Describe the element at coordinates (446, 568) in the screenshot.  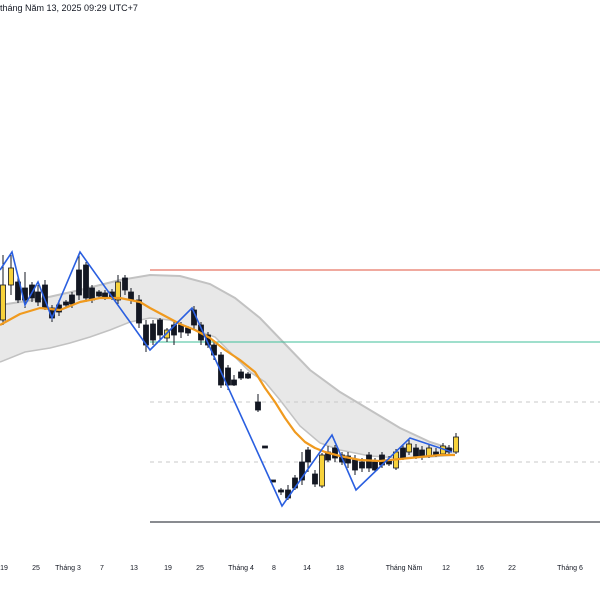
I see `xaxis-tick-label: 12` at that location.